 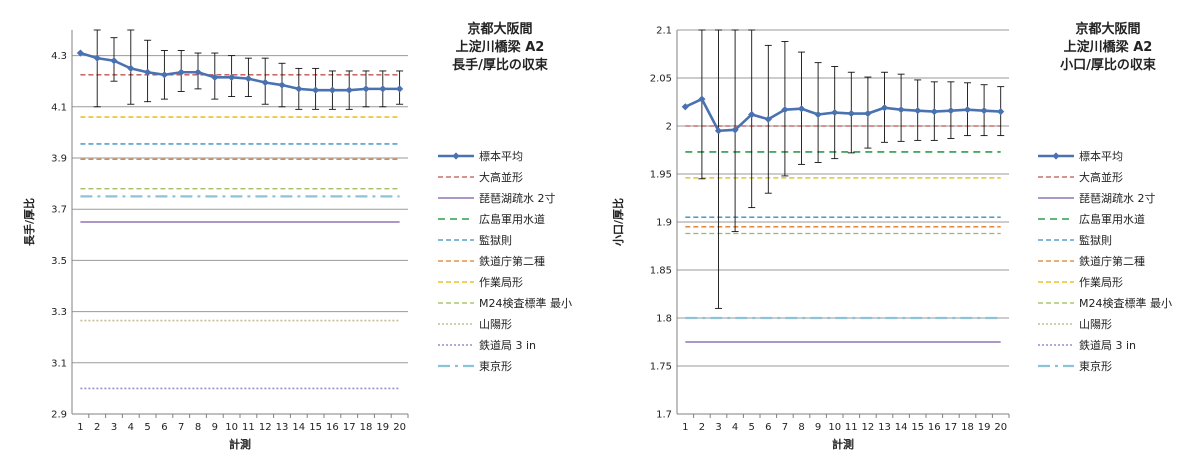 I want to click on x-tick-label: 15, so click(x=917, y=427).